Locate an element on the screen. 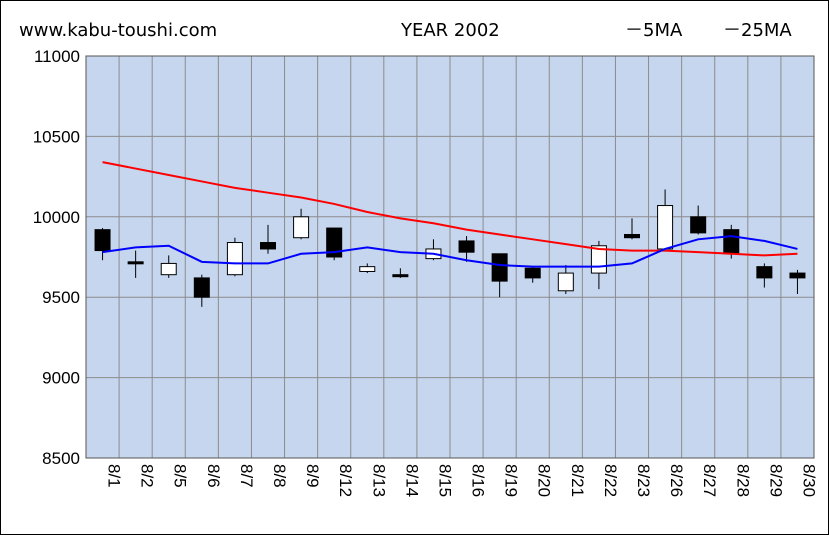 This screenshot has width=829, height=535. y-tick-label: 9000 is located at coordinates (61, 378).